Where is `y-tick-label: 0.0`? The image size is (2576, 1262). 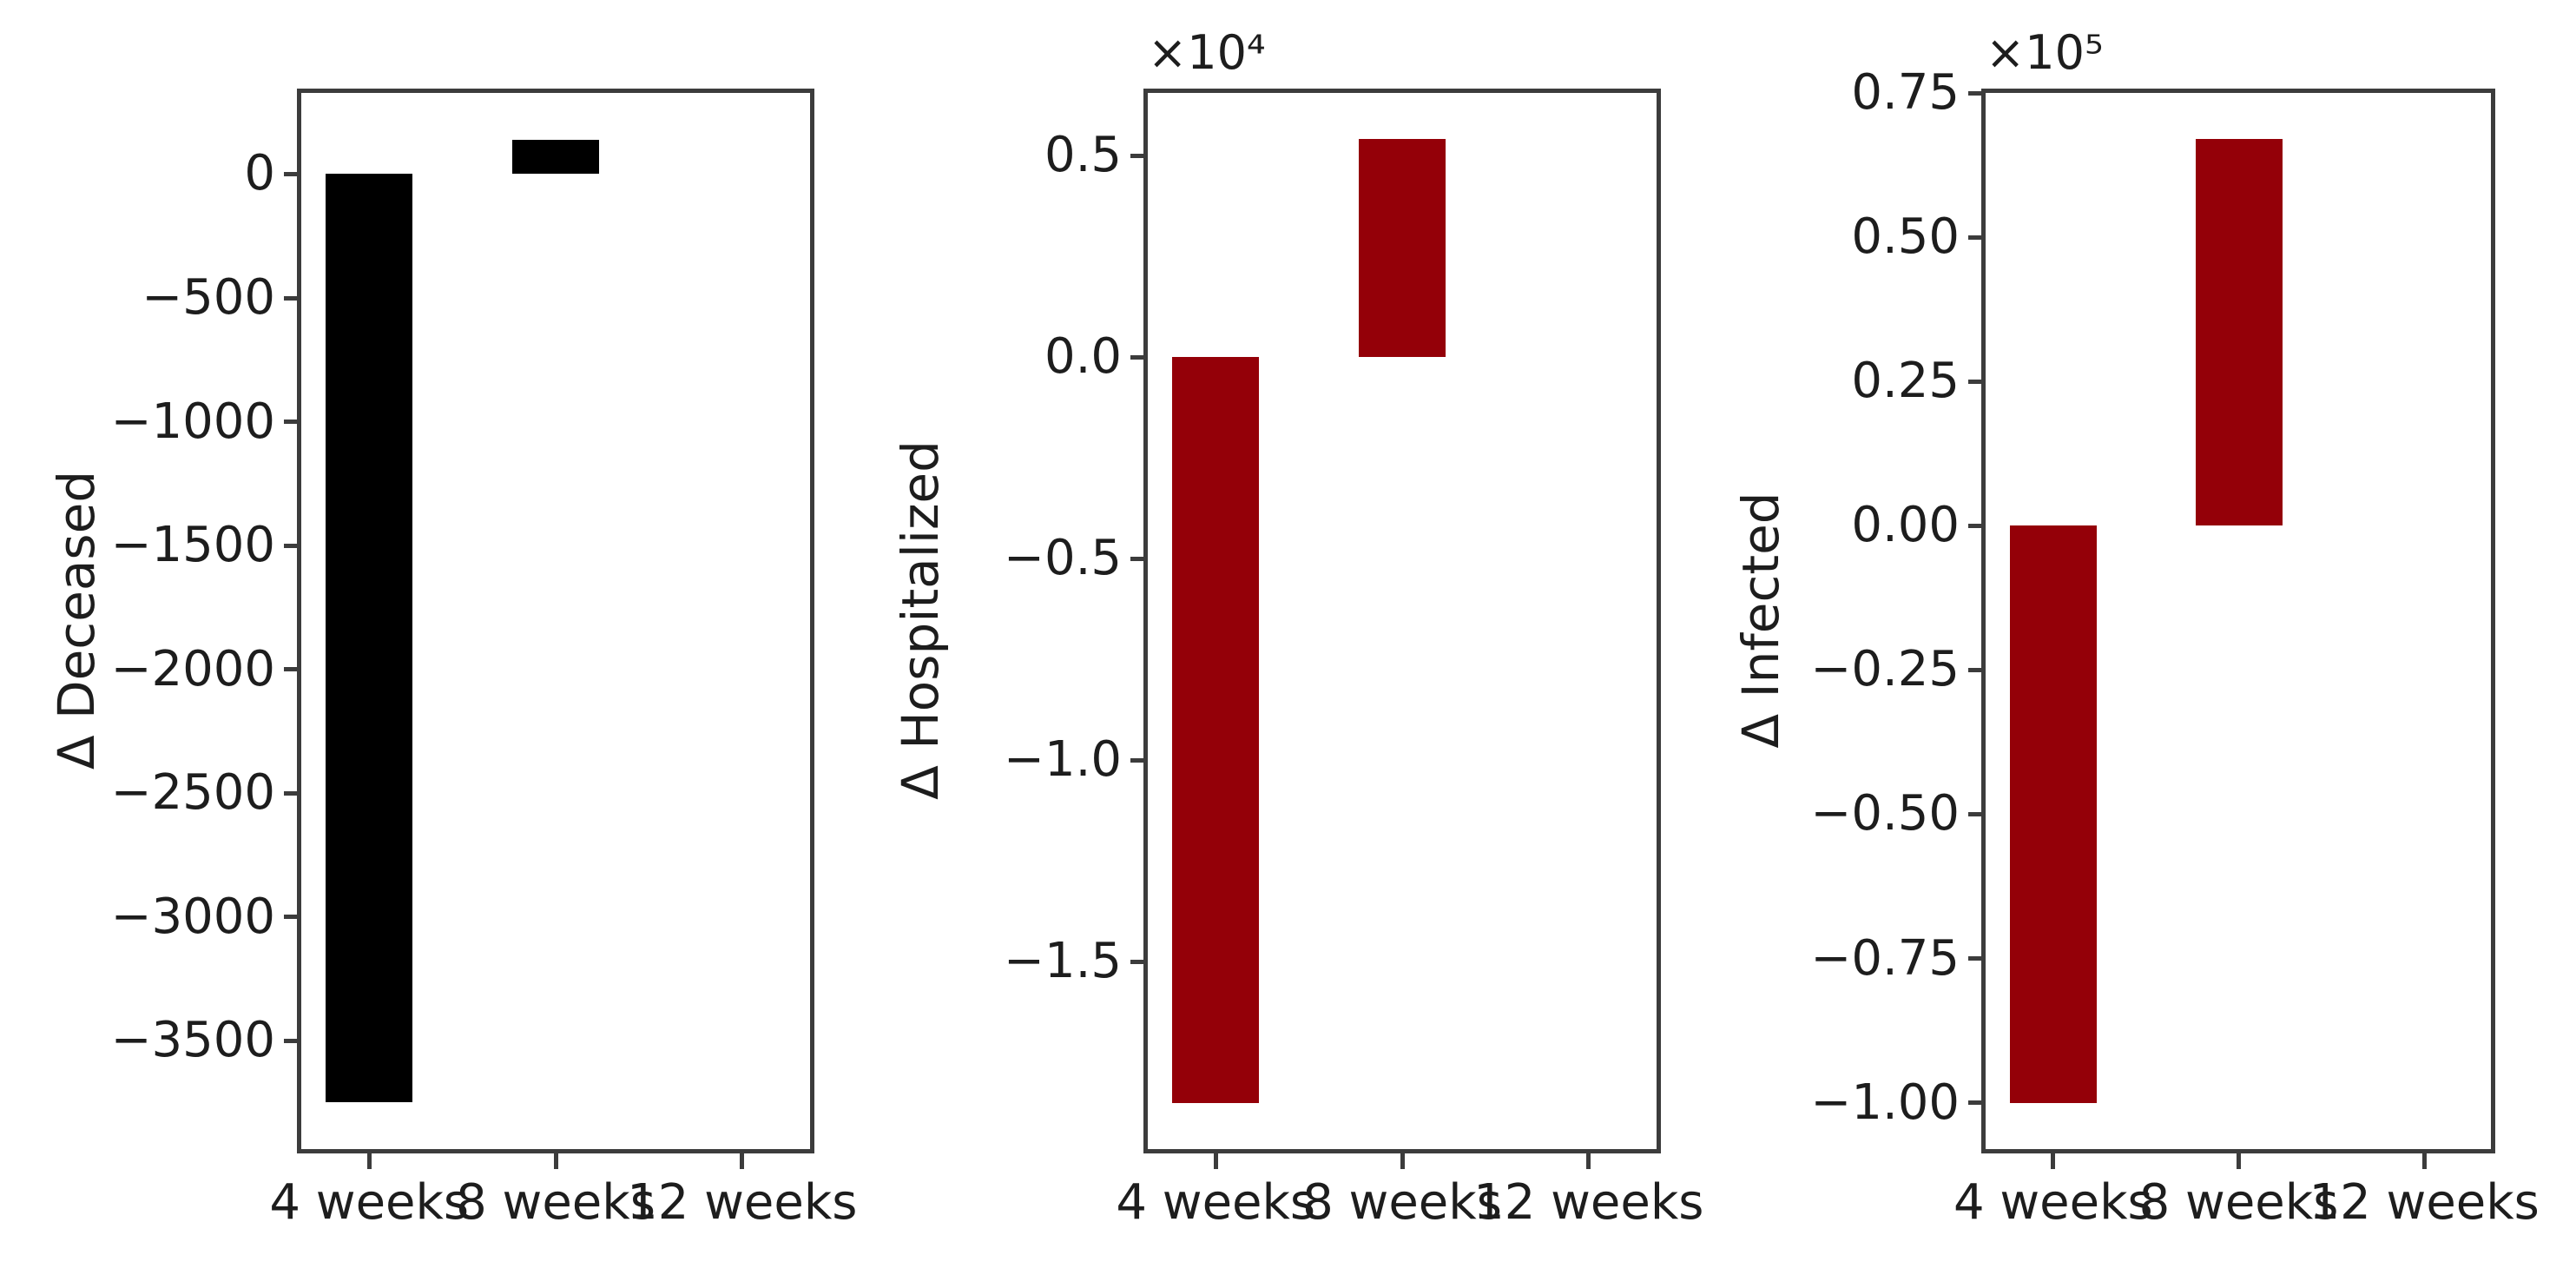
y-tick-label: 0.0 is located at coordinates (1083, 357).